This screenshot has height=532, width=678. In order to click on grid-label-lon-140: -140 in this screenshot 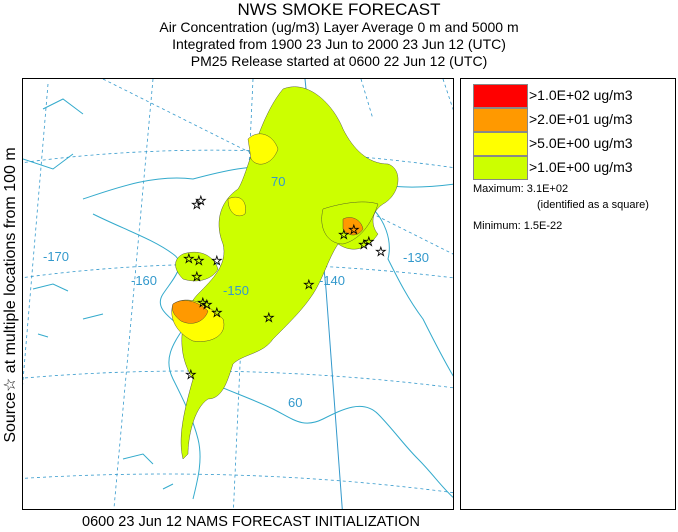, I will do `click(332, 280)`.